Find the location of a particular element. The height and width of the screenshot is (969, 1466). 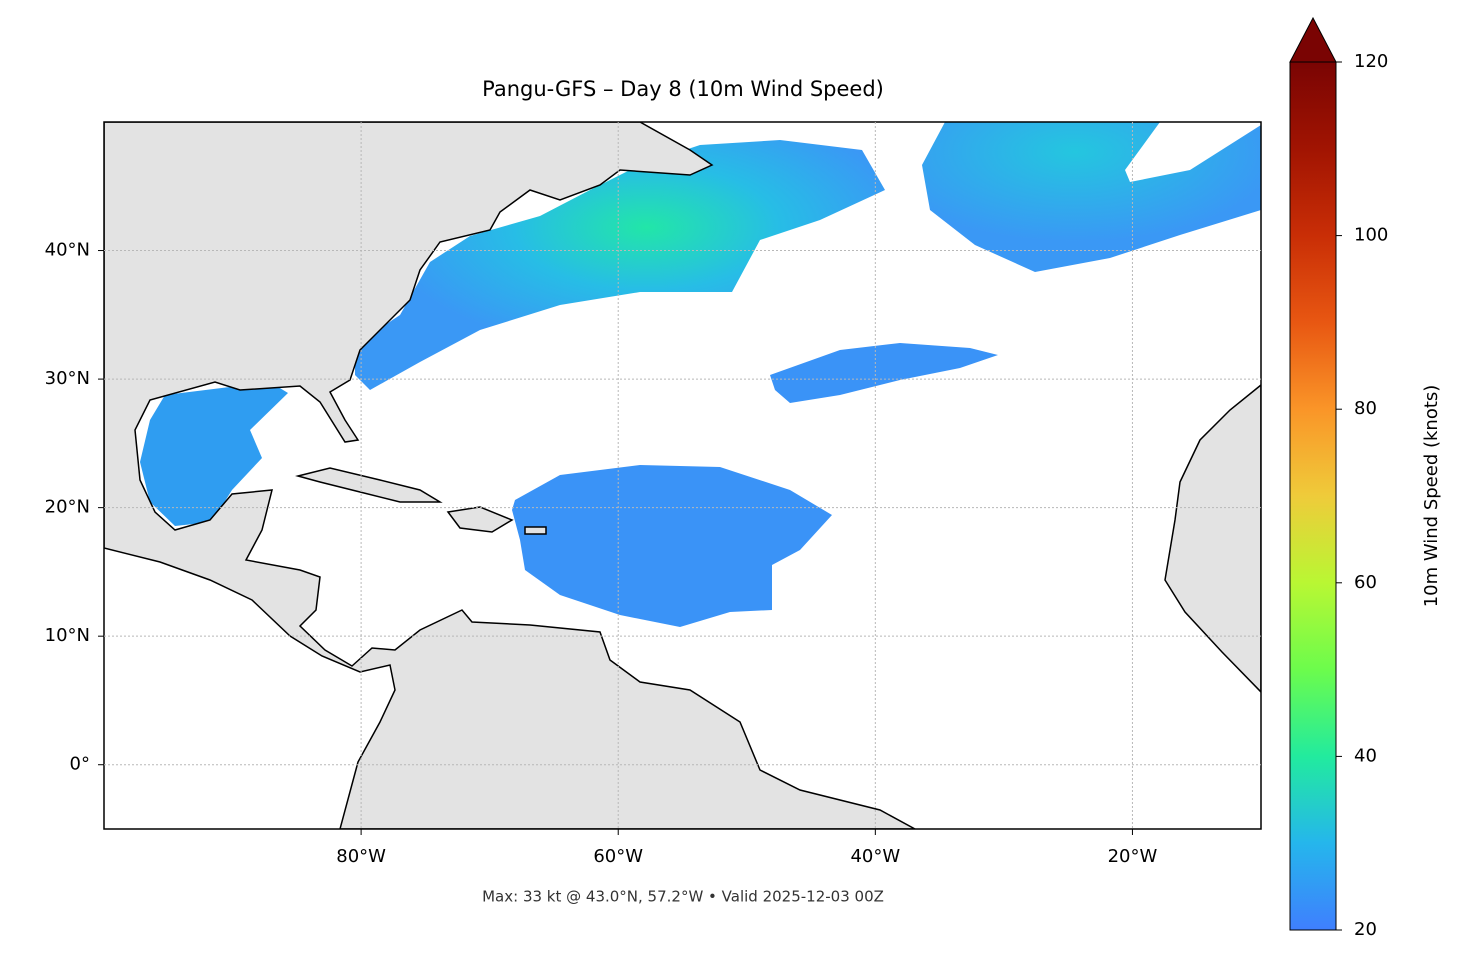

colorbar is located at coordinates (1313, 496).